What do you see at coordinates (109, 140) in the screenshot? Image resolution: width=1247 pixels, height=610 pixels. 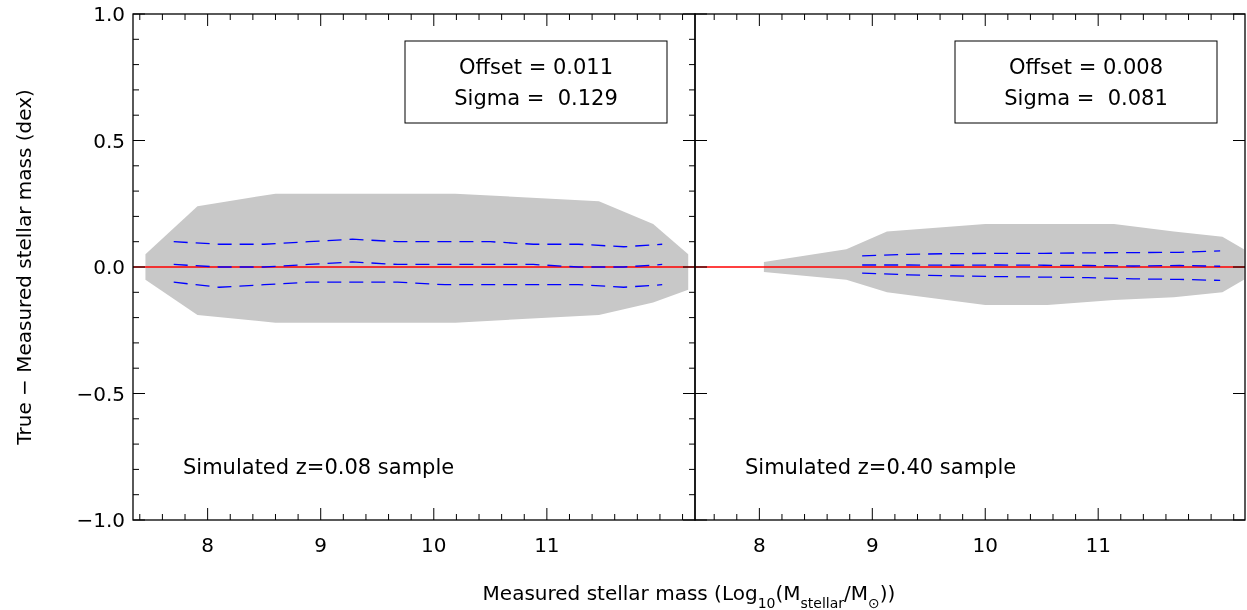 I see `y-tick-label: 0.5` at bounding box center [109, 140].